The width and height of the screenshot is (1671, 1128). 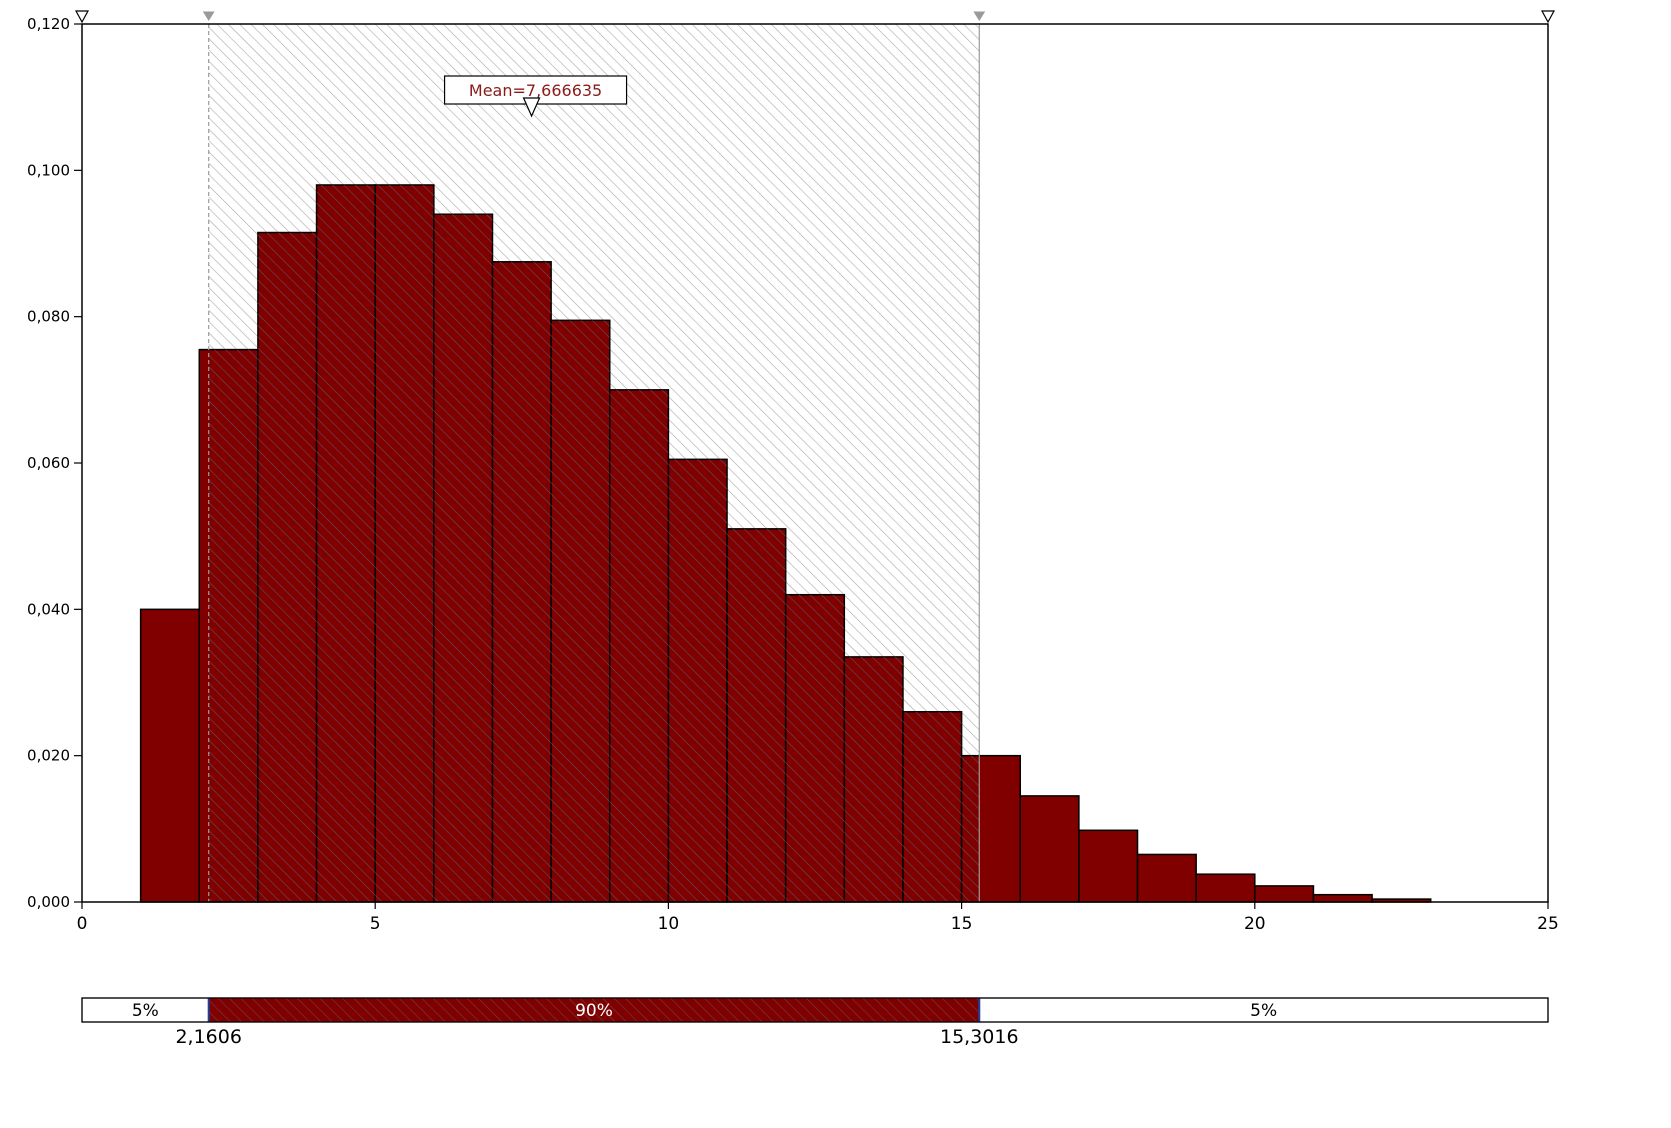 I want to click on lower-bound-handle-icon, so click(x=208, y=16).